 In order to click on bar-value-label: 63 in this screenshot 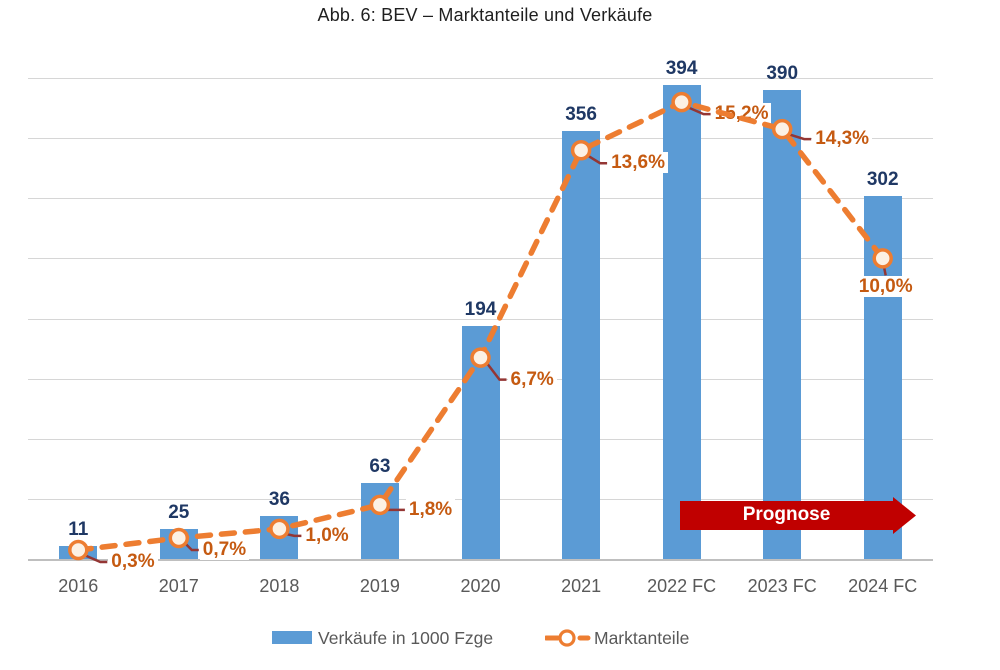, I will do `click(380, 467)`.